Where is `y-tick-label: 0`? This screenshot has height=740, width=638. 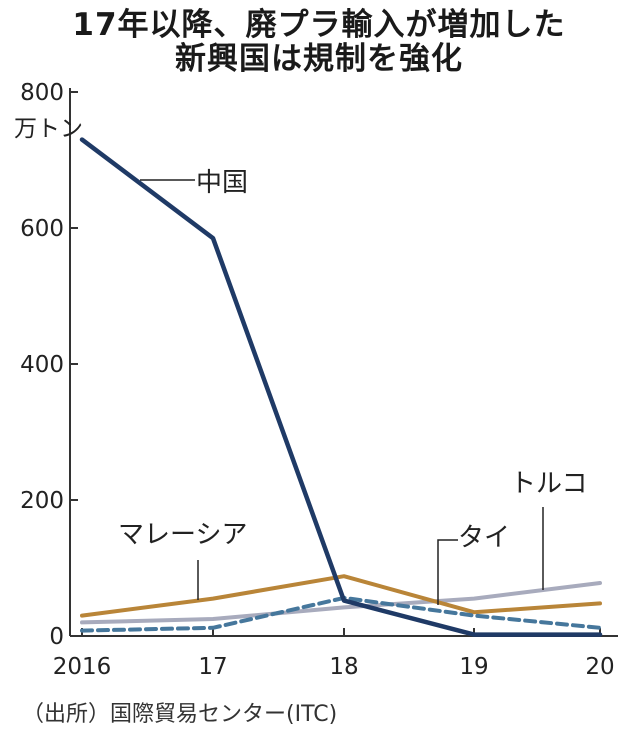
y-tick-label: 0 is located at coordinates (56, 637).